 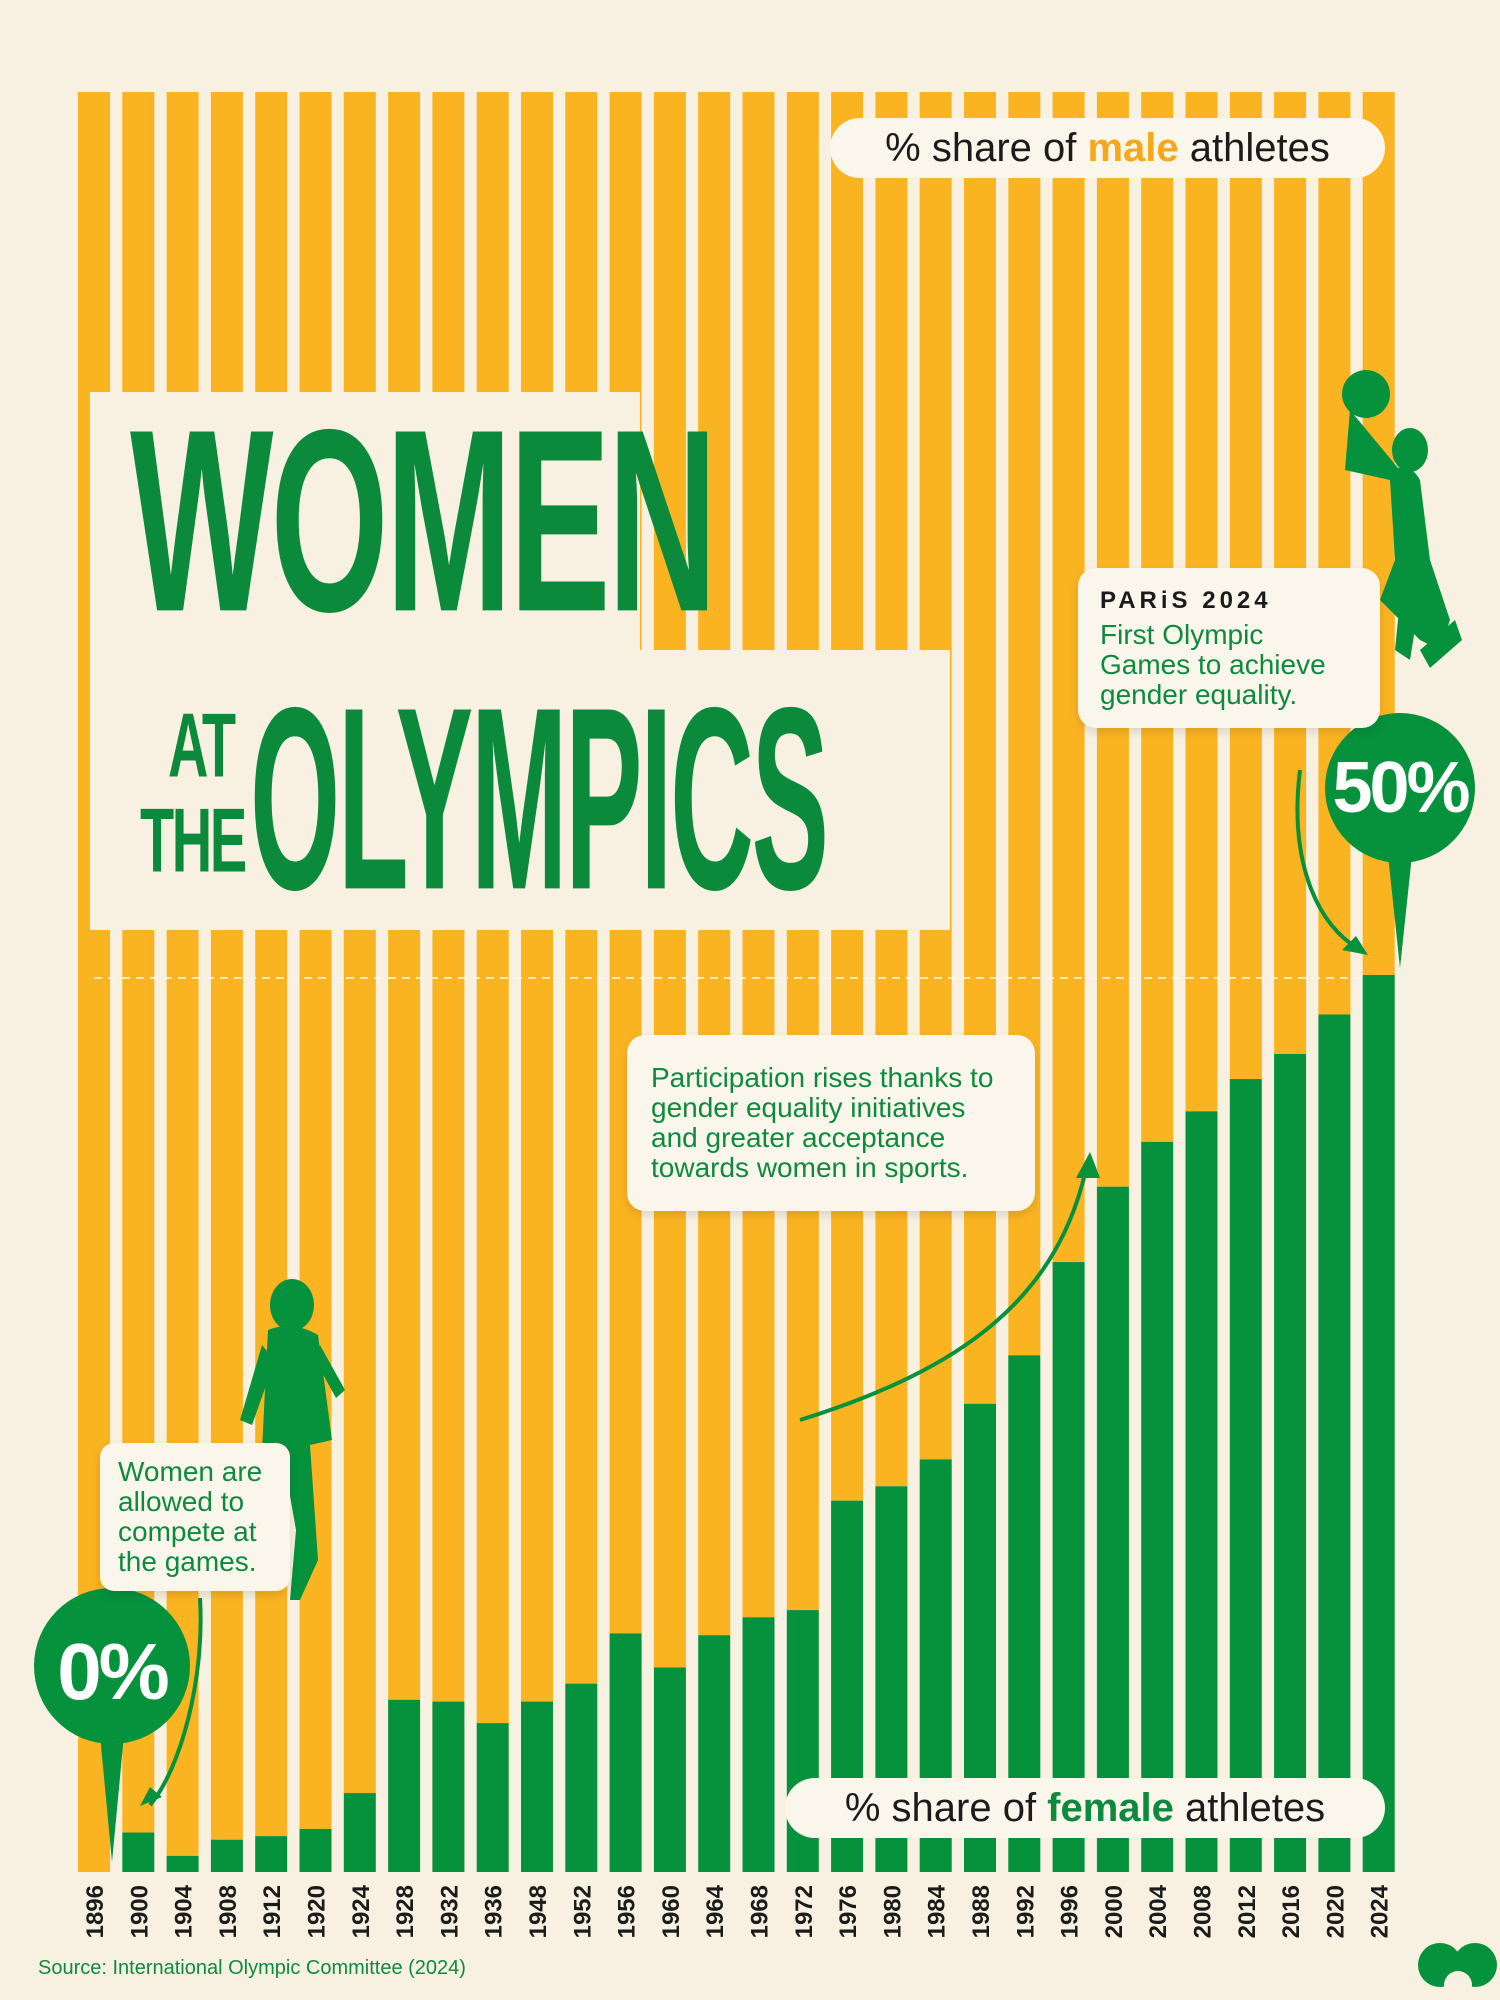 What do you see at coordinates (1133, 148) in the screenshot?
I see `legend-male-word: male` at bounding box center [1133, 148].